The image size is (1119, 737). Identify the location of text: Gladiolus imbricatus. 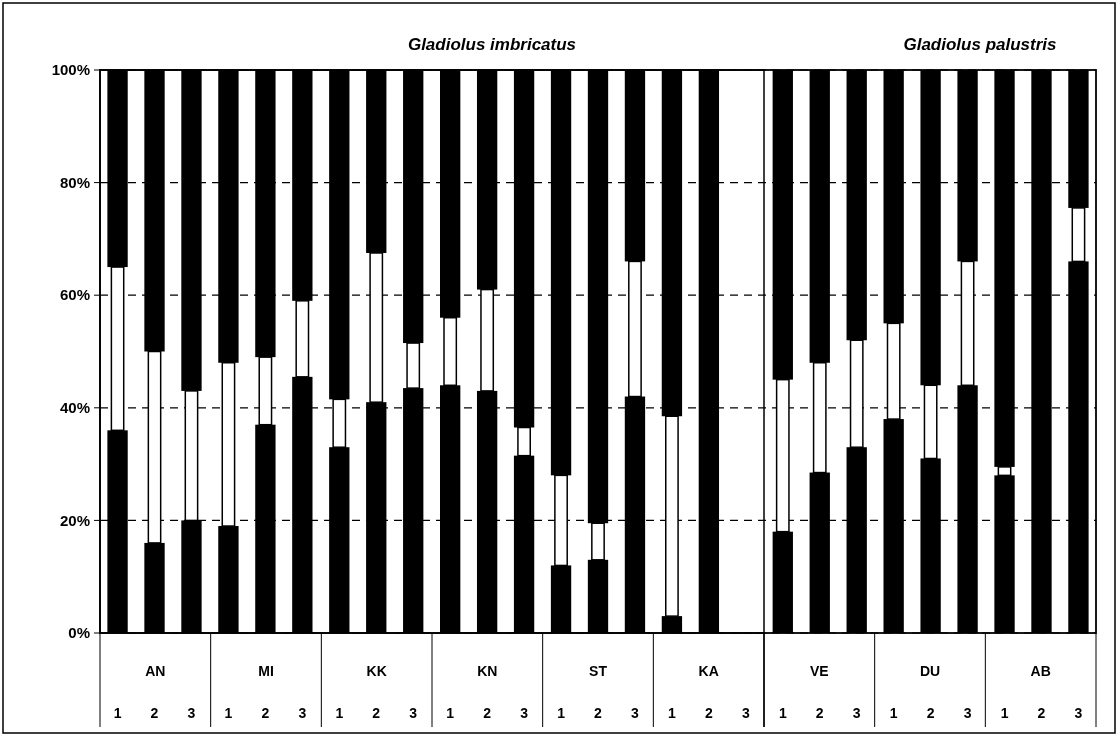
(492, 44).